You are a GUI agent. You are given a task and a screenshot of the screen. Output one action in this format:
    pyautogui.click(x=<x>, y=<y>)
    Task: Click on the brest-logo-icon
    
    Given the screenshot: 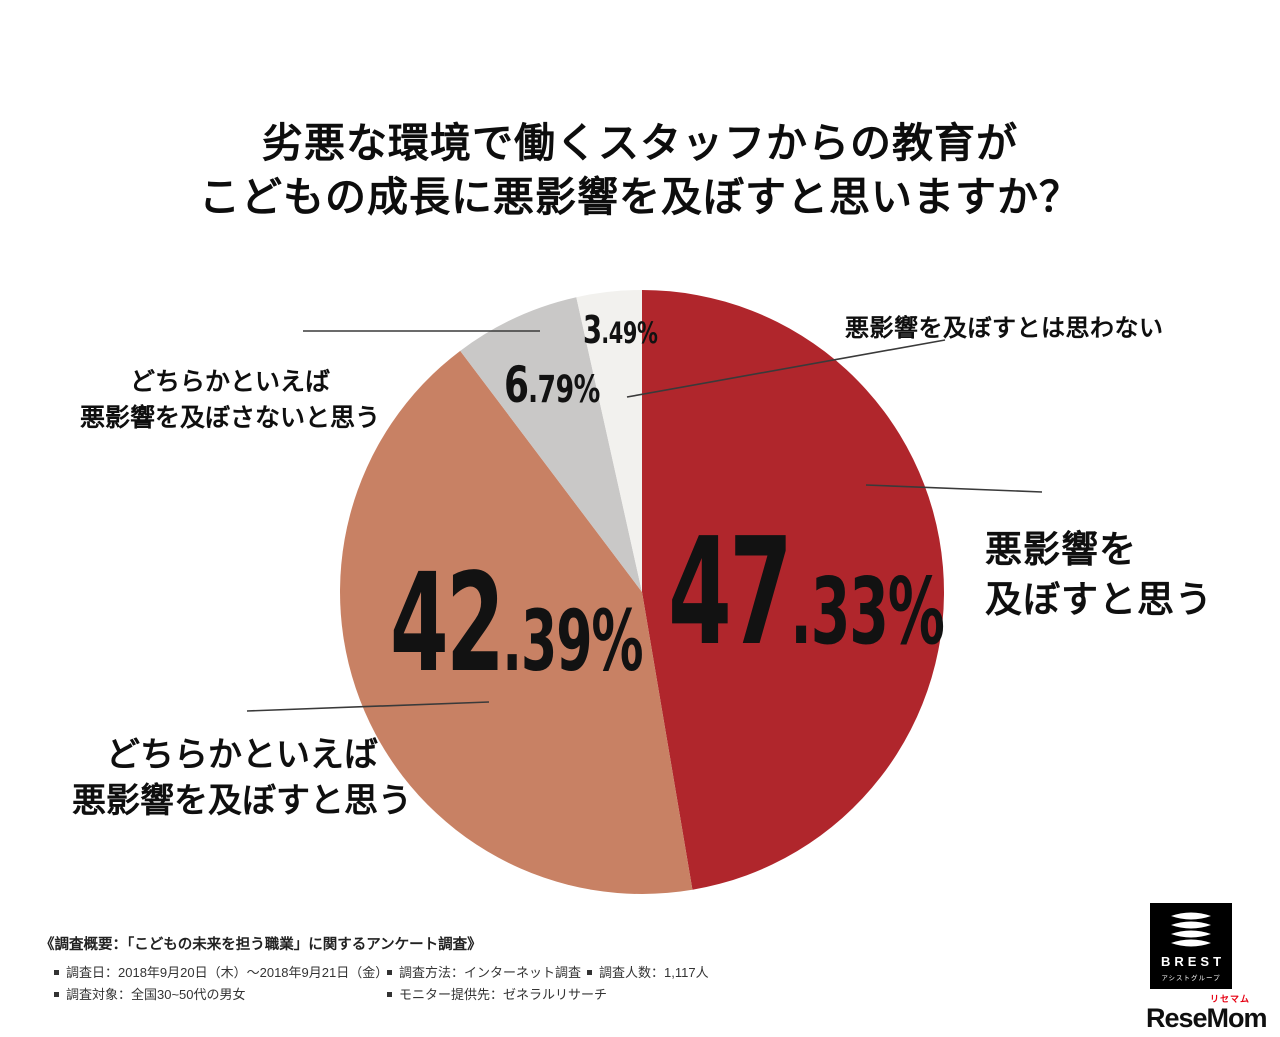 What is the action you would take?
    pyautogui.click(x=1191, y=929)
    